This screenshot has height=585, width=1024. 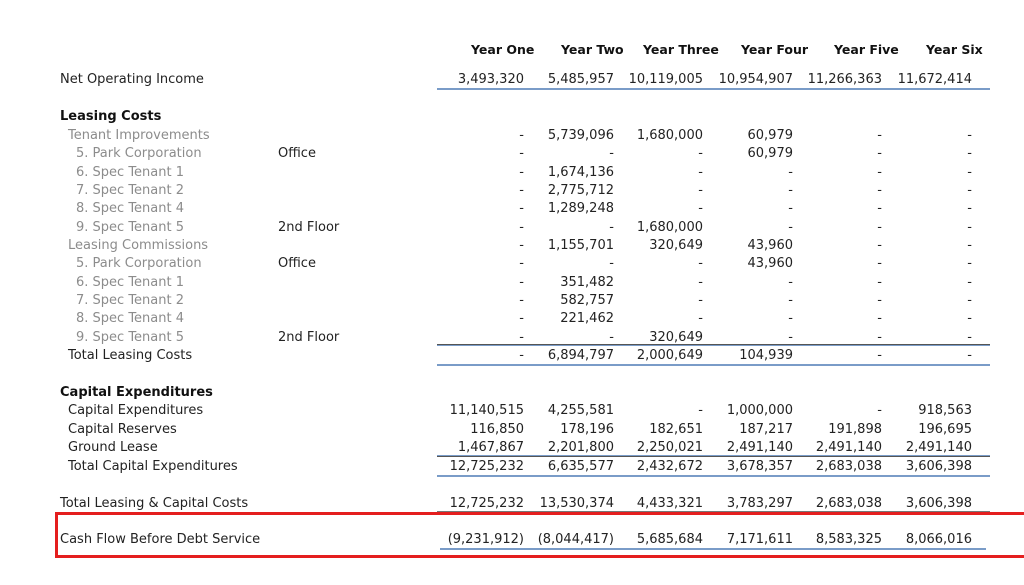 I want to click on row-lc-spec-tenant-4: 8. Spec Tenant 4 - 221,462 - - - -, so click(x=512, y=318).